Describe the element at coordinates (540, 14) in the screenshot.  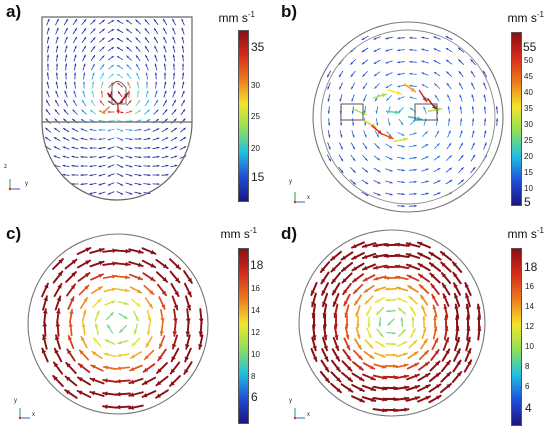
I see `unit-exponent: -1` at that location.